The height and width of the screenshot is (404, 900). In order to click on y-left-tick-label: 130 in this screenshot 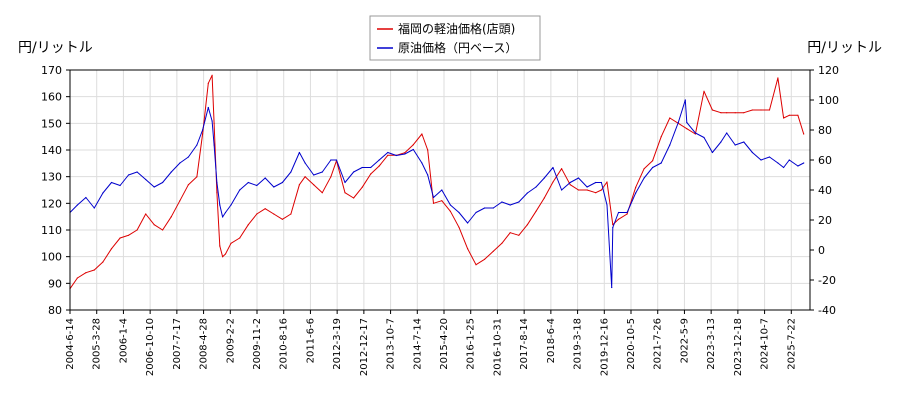, I will do `click(51, 177)`.